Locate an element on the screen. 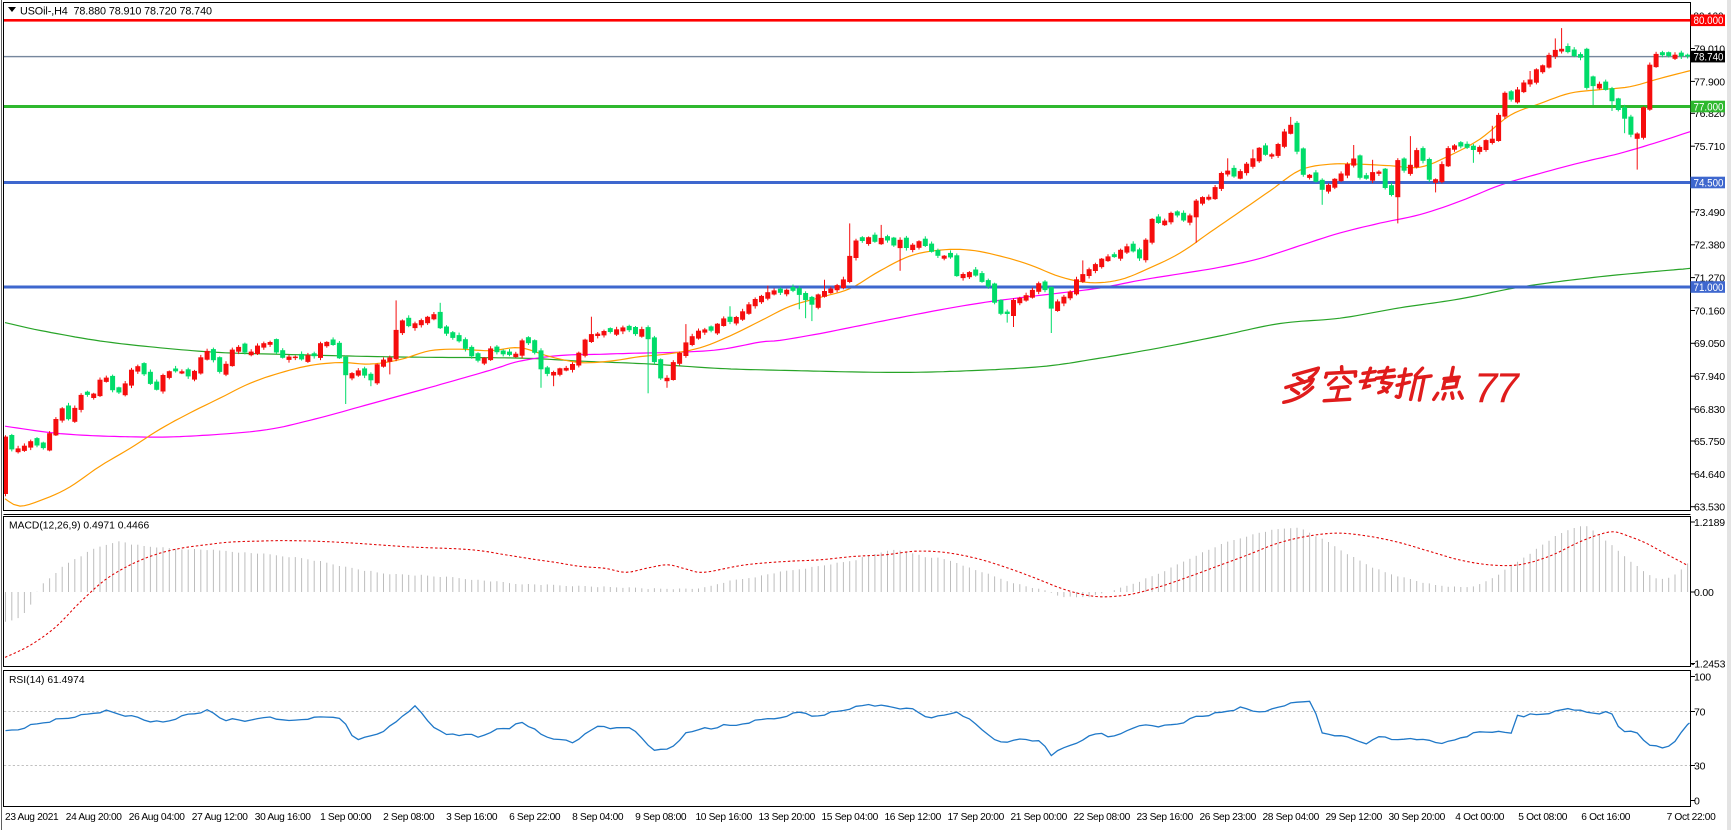 The image size is (1731, 835). svg-text: 9 Sep 08:00 is located at coordinates (661, 817).